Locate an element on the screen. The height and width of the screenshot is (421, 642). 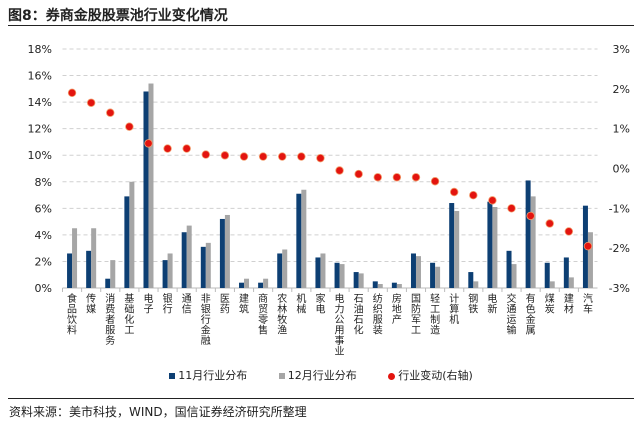
legend-item-nov: 11月行业分布 is located at coordinates (208, 375).